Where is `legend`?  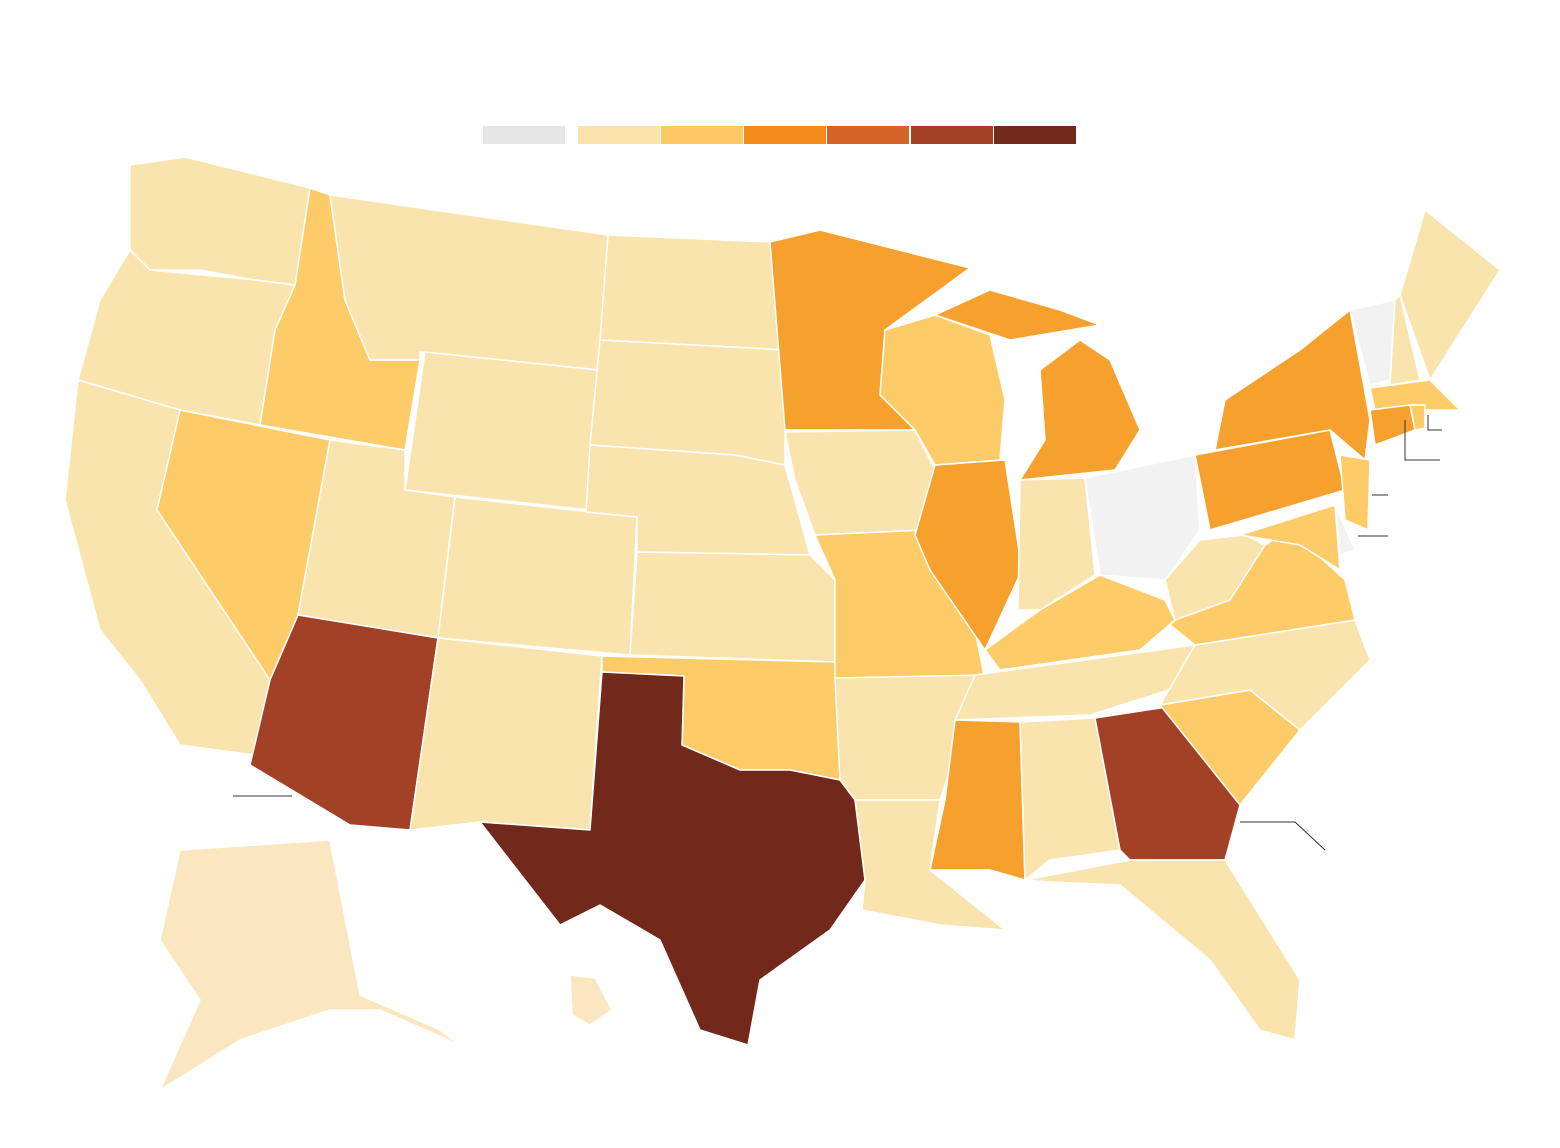 legend is located at coordinates (779, 135).